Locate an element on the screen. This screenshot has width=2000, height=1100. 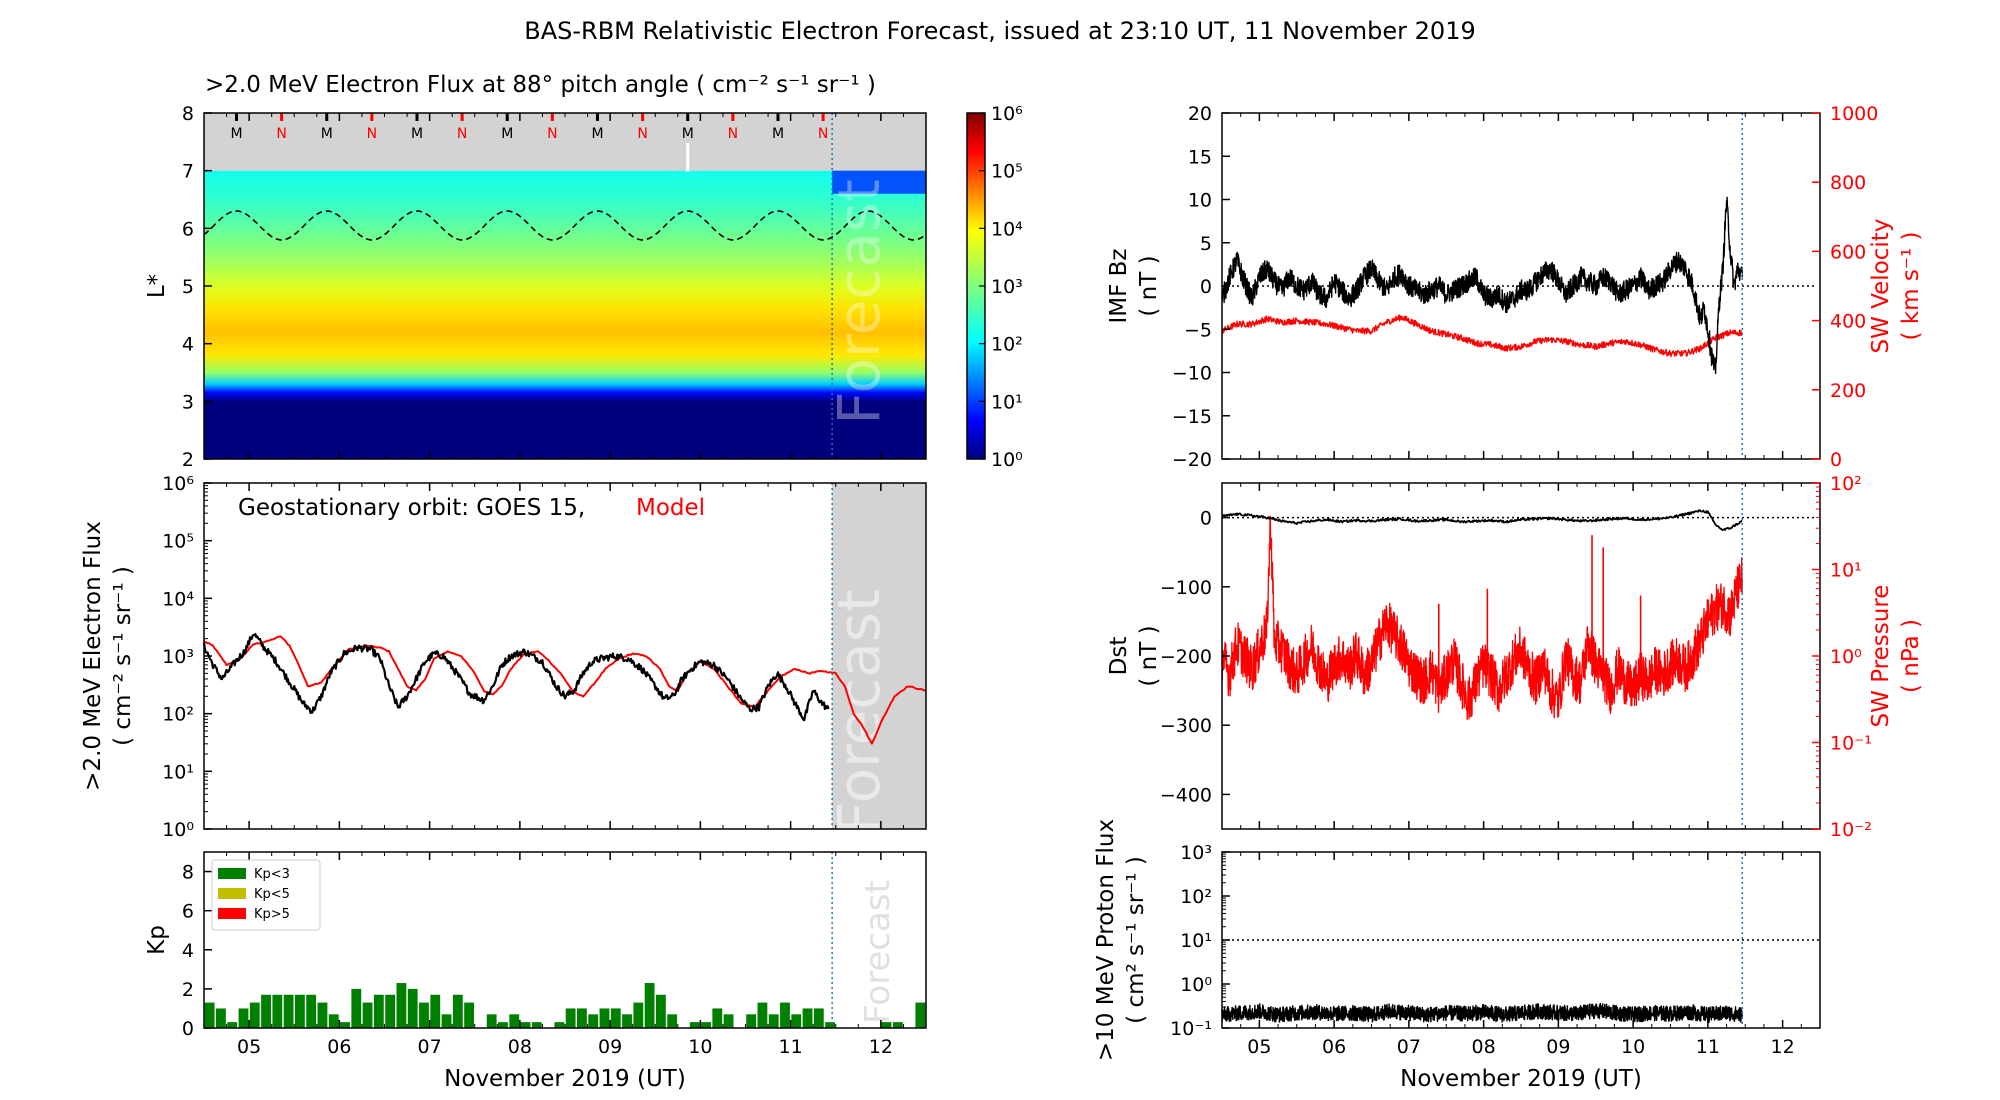
flux-map-body is located at coordinates (565, 314).